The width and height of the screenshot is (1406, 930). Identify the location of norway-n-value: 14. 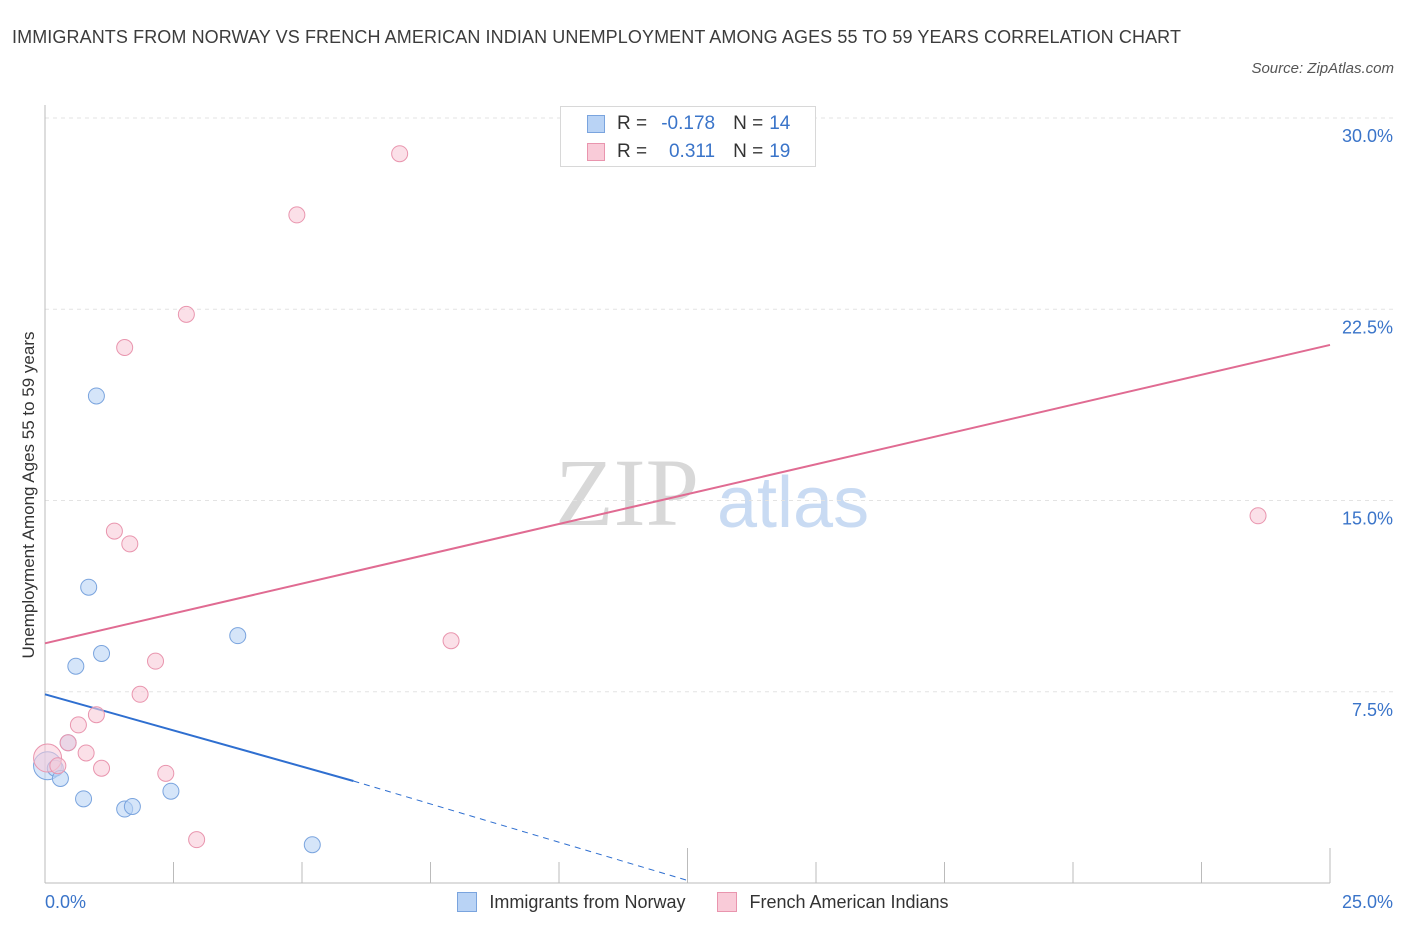
(780, 123).